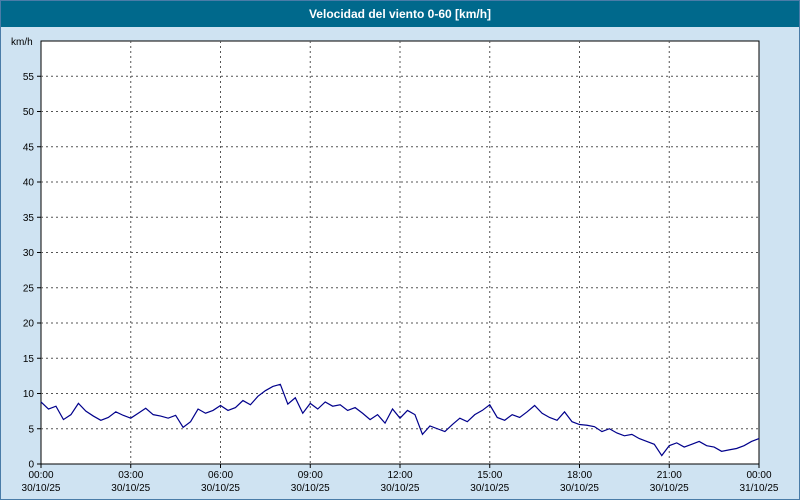 The width and height of the screenshot is (800, 500). Describe the element at coordinates (29, 288) in the screenshot. I see `y-tick-label: 25` at that location.